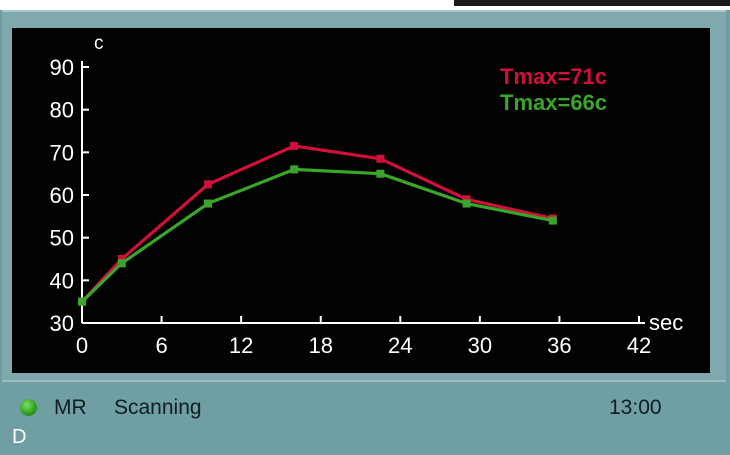  Describe the element at coordinates (553, 76) in the screenshot. I see `legend-entry-1: Tmax=71c` at that location.